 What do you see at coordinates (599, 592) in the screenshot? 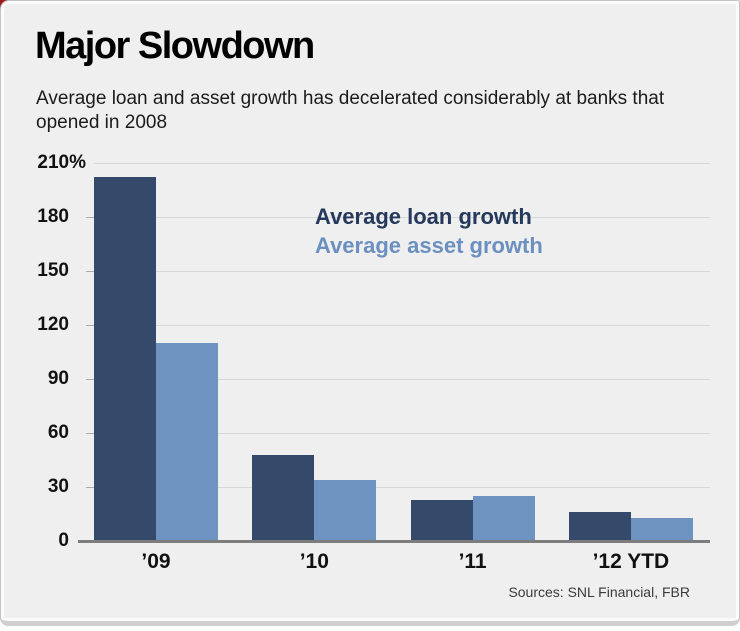
I see `sources-note: Sources: SNL Financial, FBR` at bounding box center [599, 592].